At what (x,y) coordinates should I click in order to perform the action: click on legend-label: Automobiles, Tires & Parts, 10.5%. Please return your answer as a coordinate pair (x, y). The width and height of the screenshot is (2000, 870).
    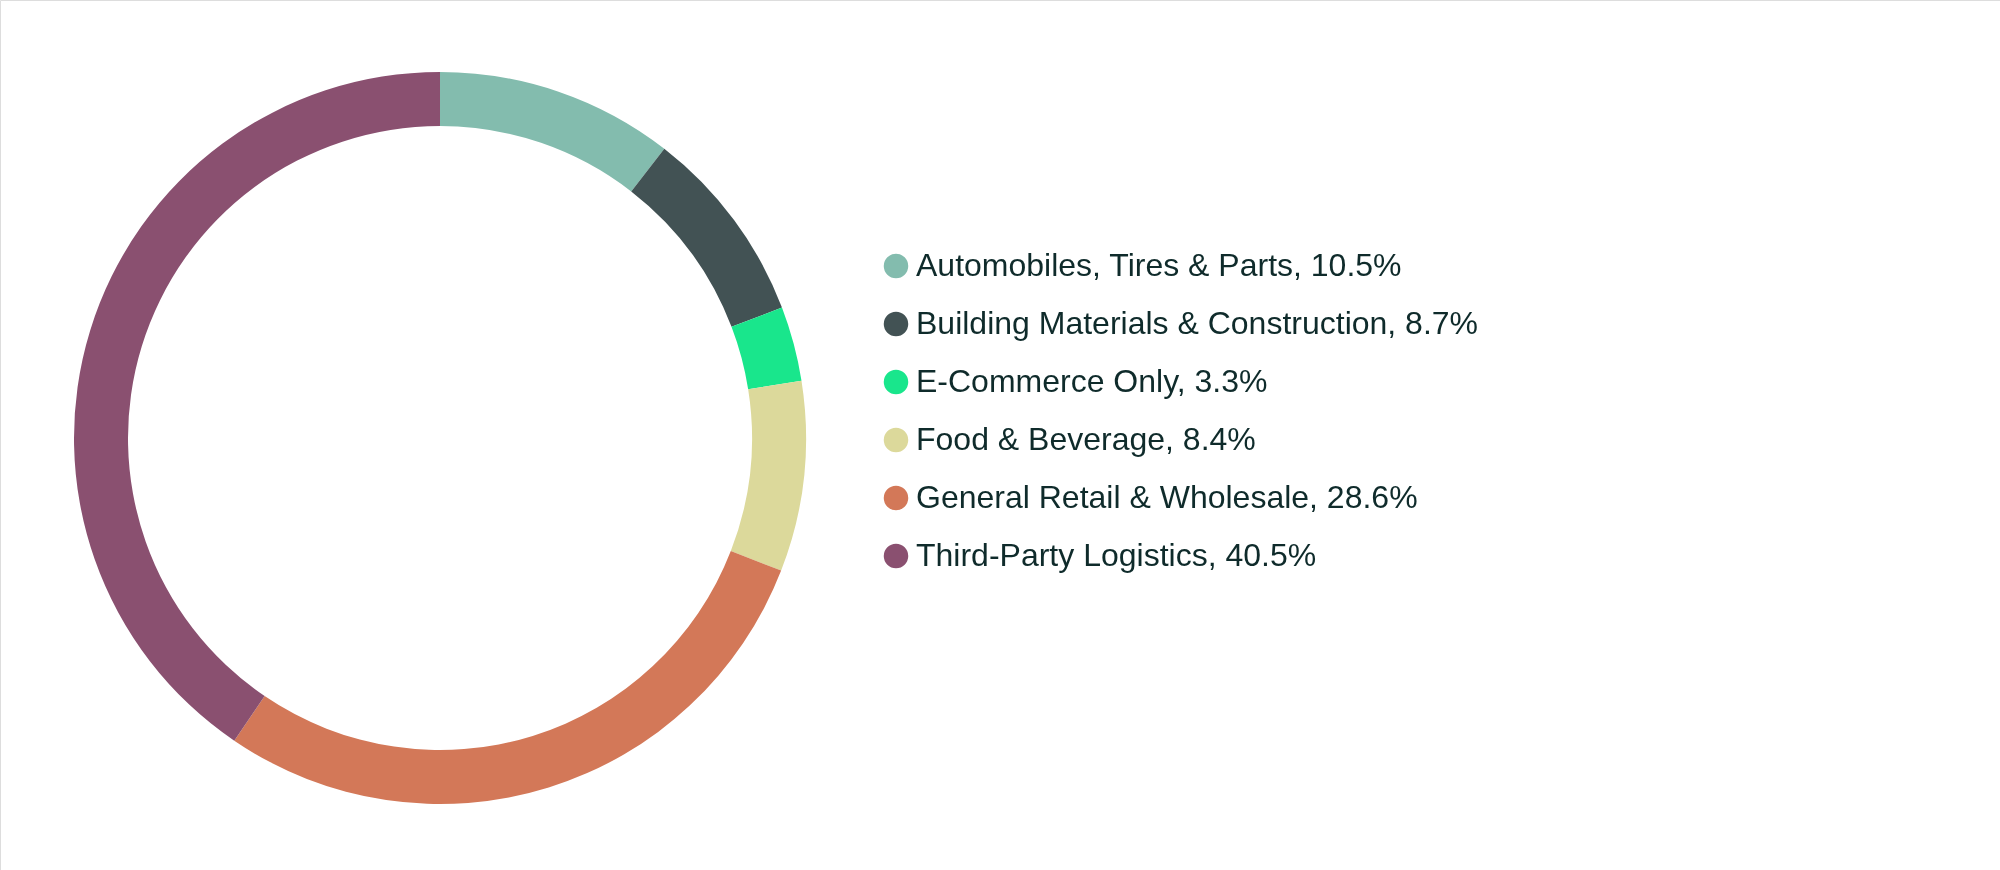
    Looking at the image, I should click on (1159, 265).